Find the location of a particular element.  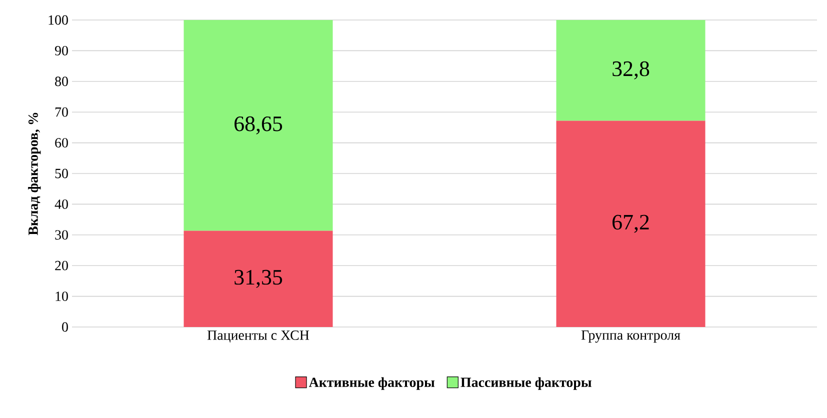

y-tick-label: 30 is located at coordinates (61, 235).